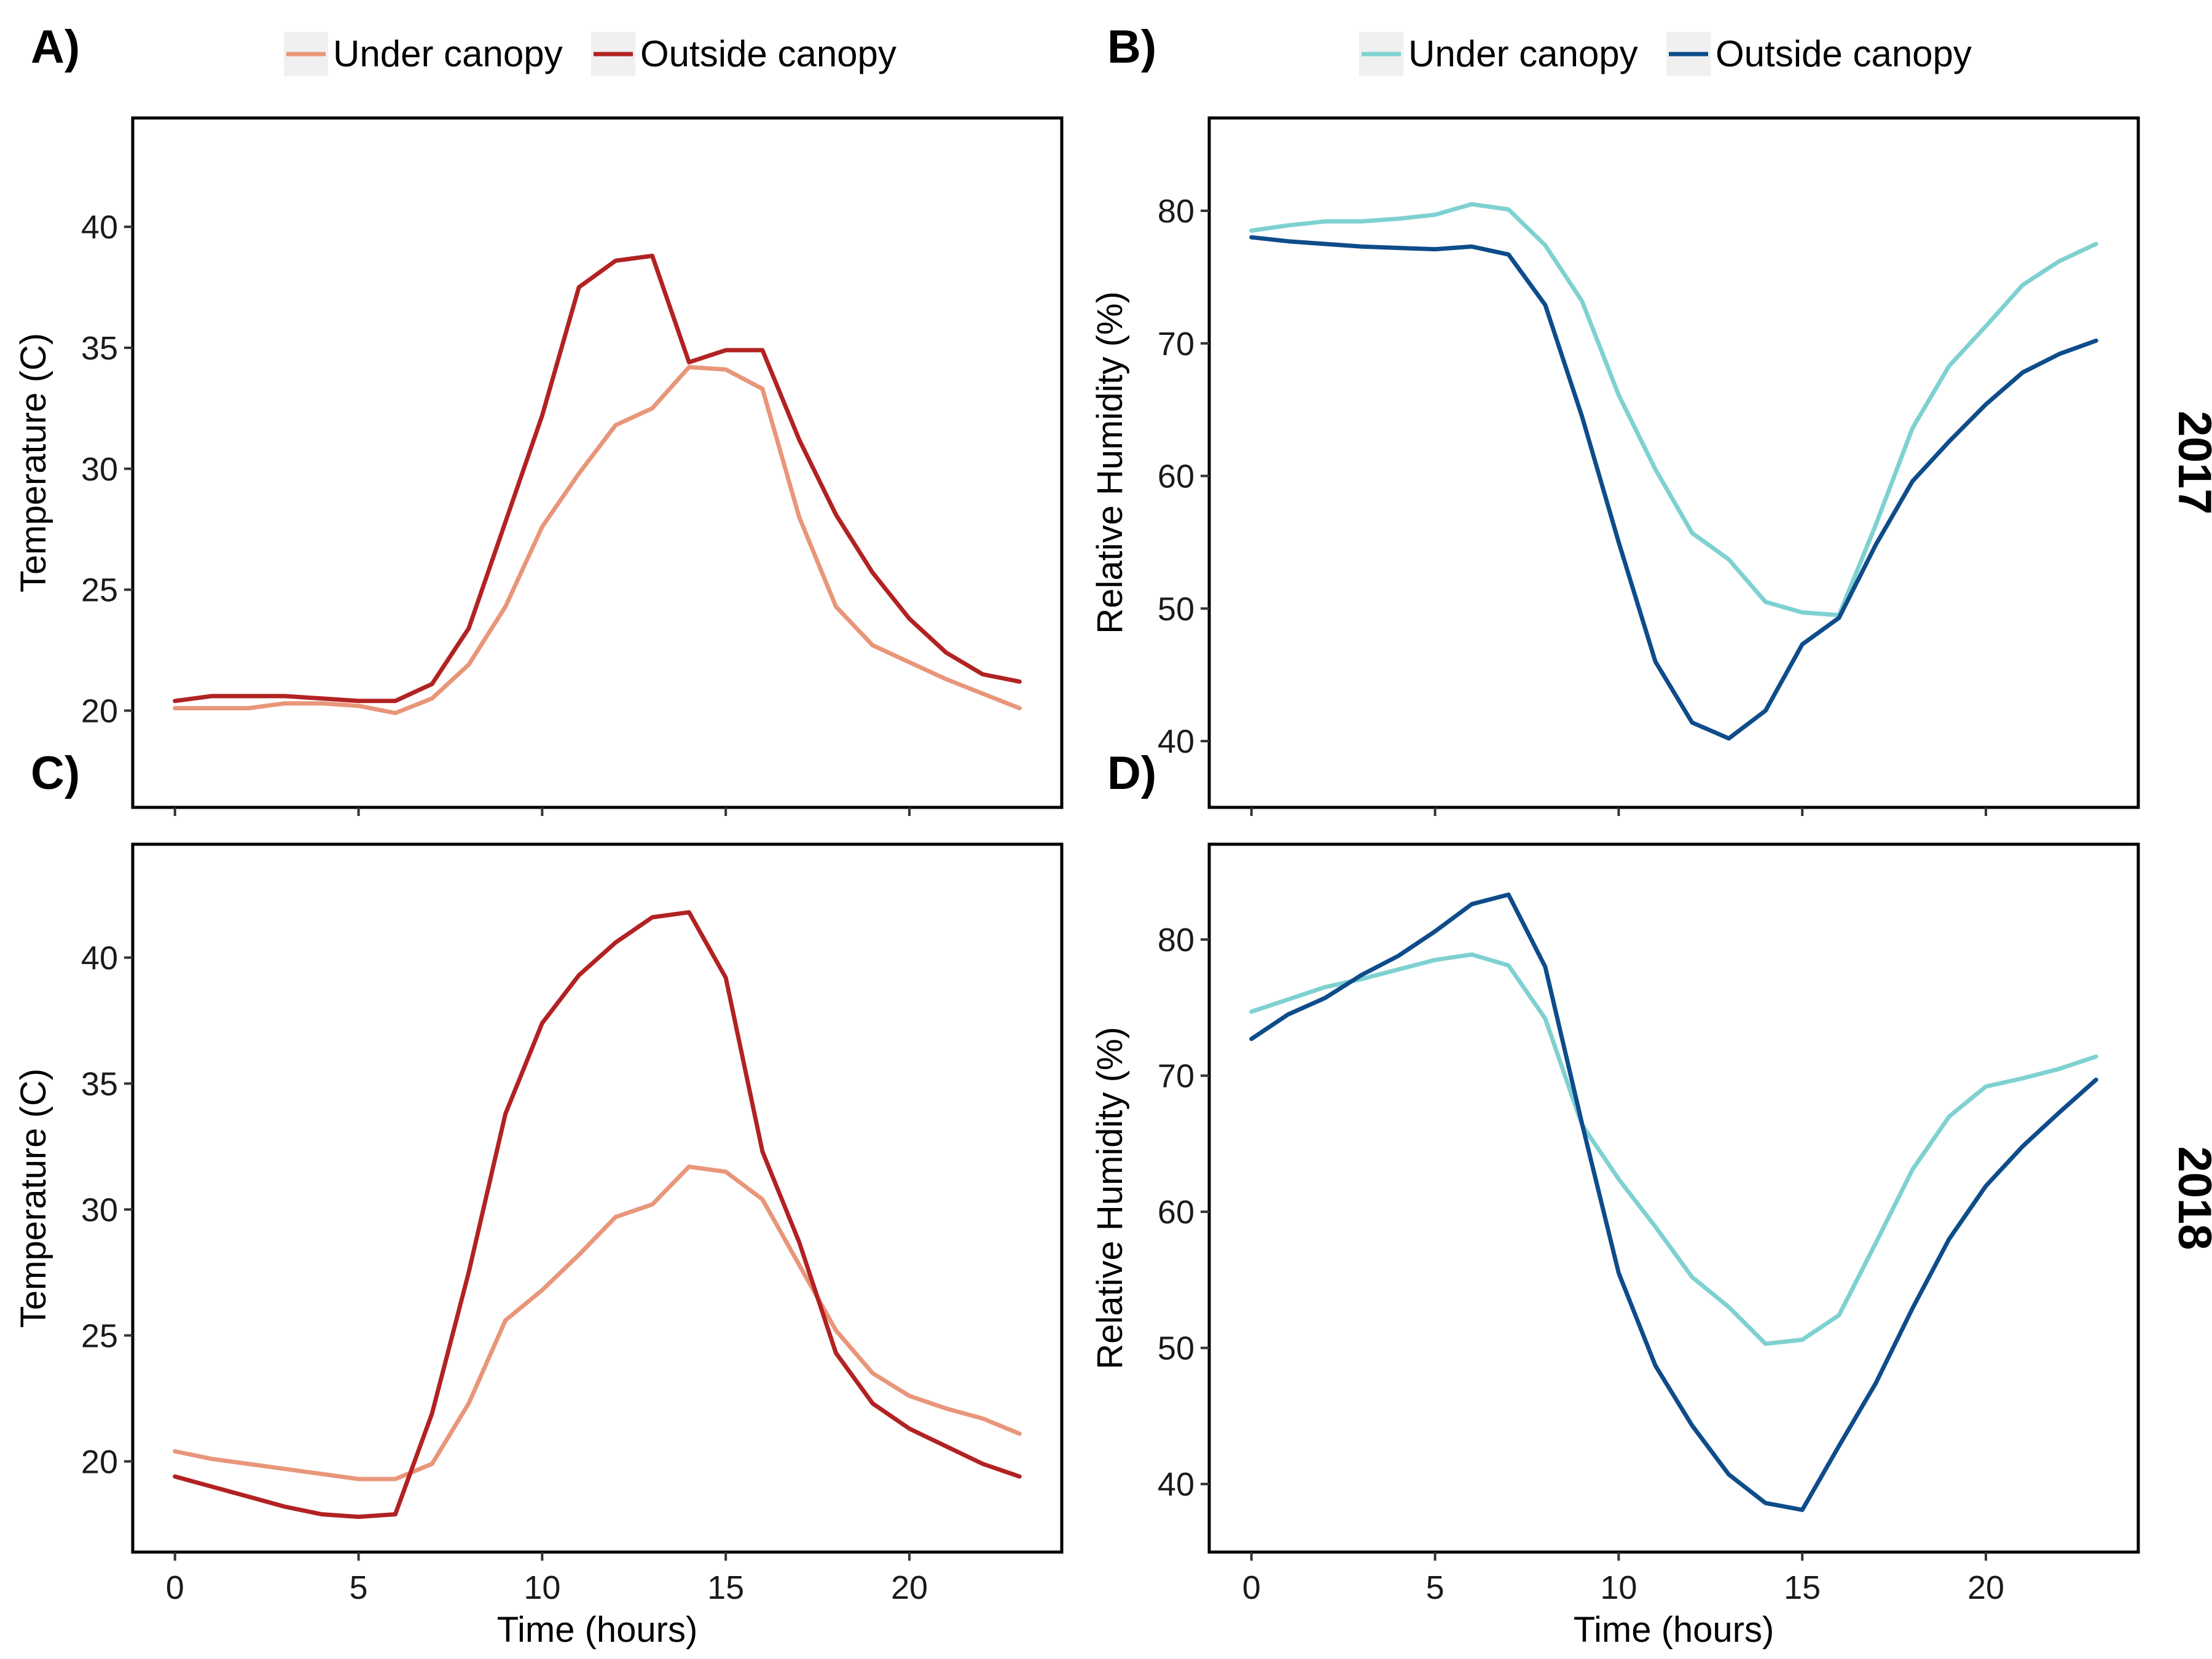 The image size is (2212, 1659). What do you see at coordinates (55, 47) in the screenshot?
I see `panel-tag: A)` at bounding box center [55, 47].